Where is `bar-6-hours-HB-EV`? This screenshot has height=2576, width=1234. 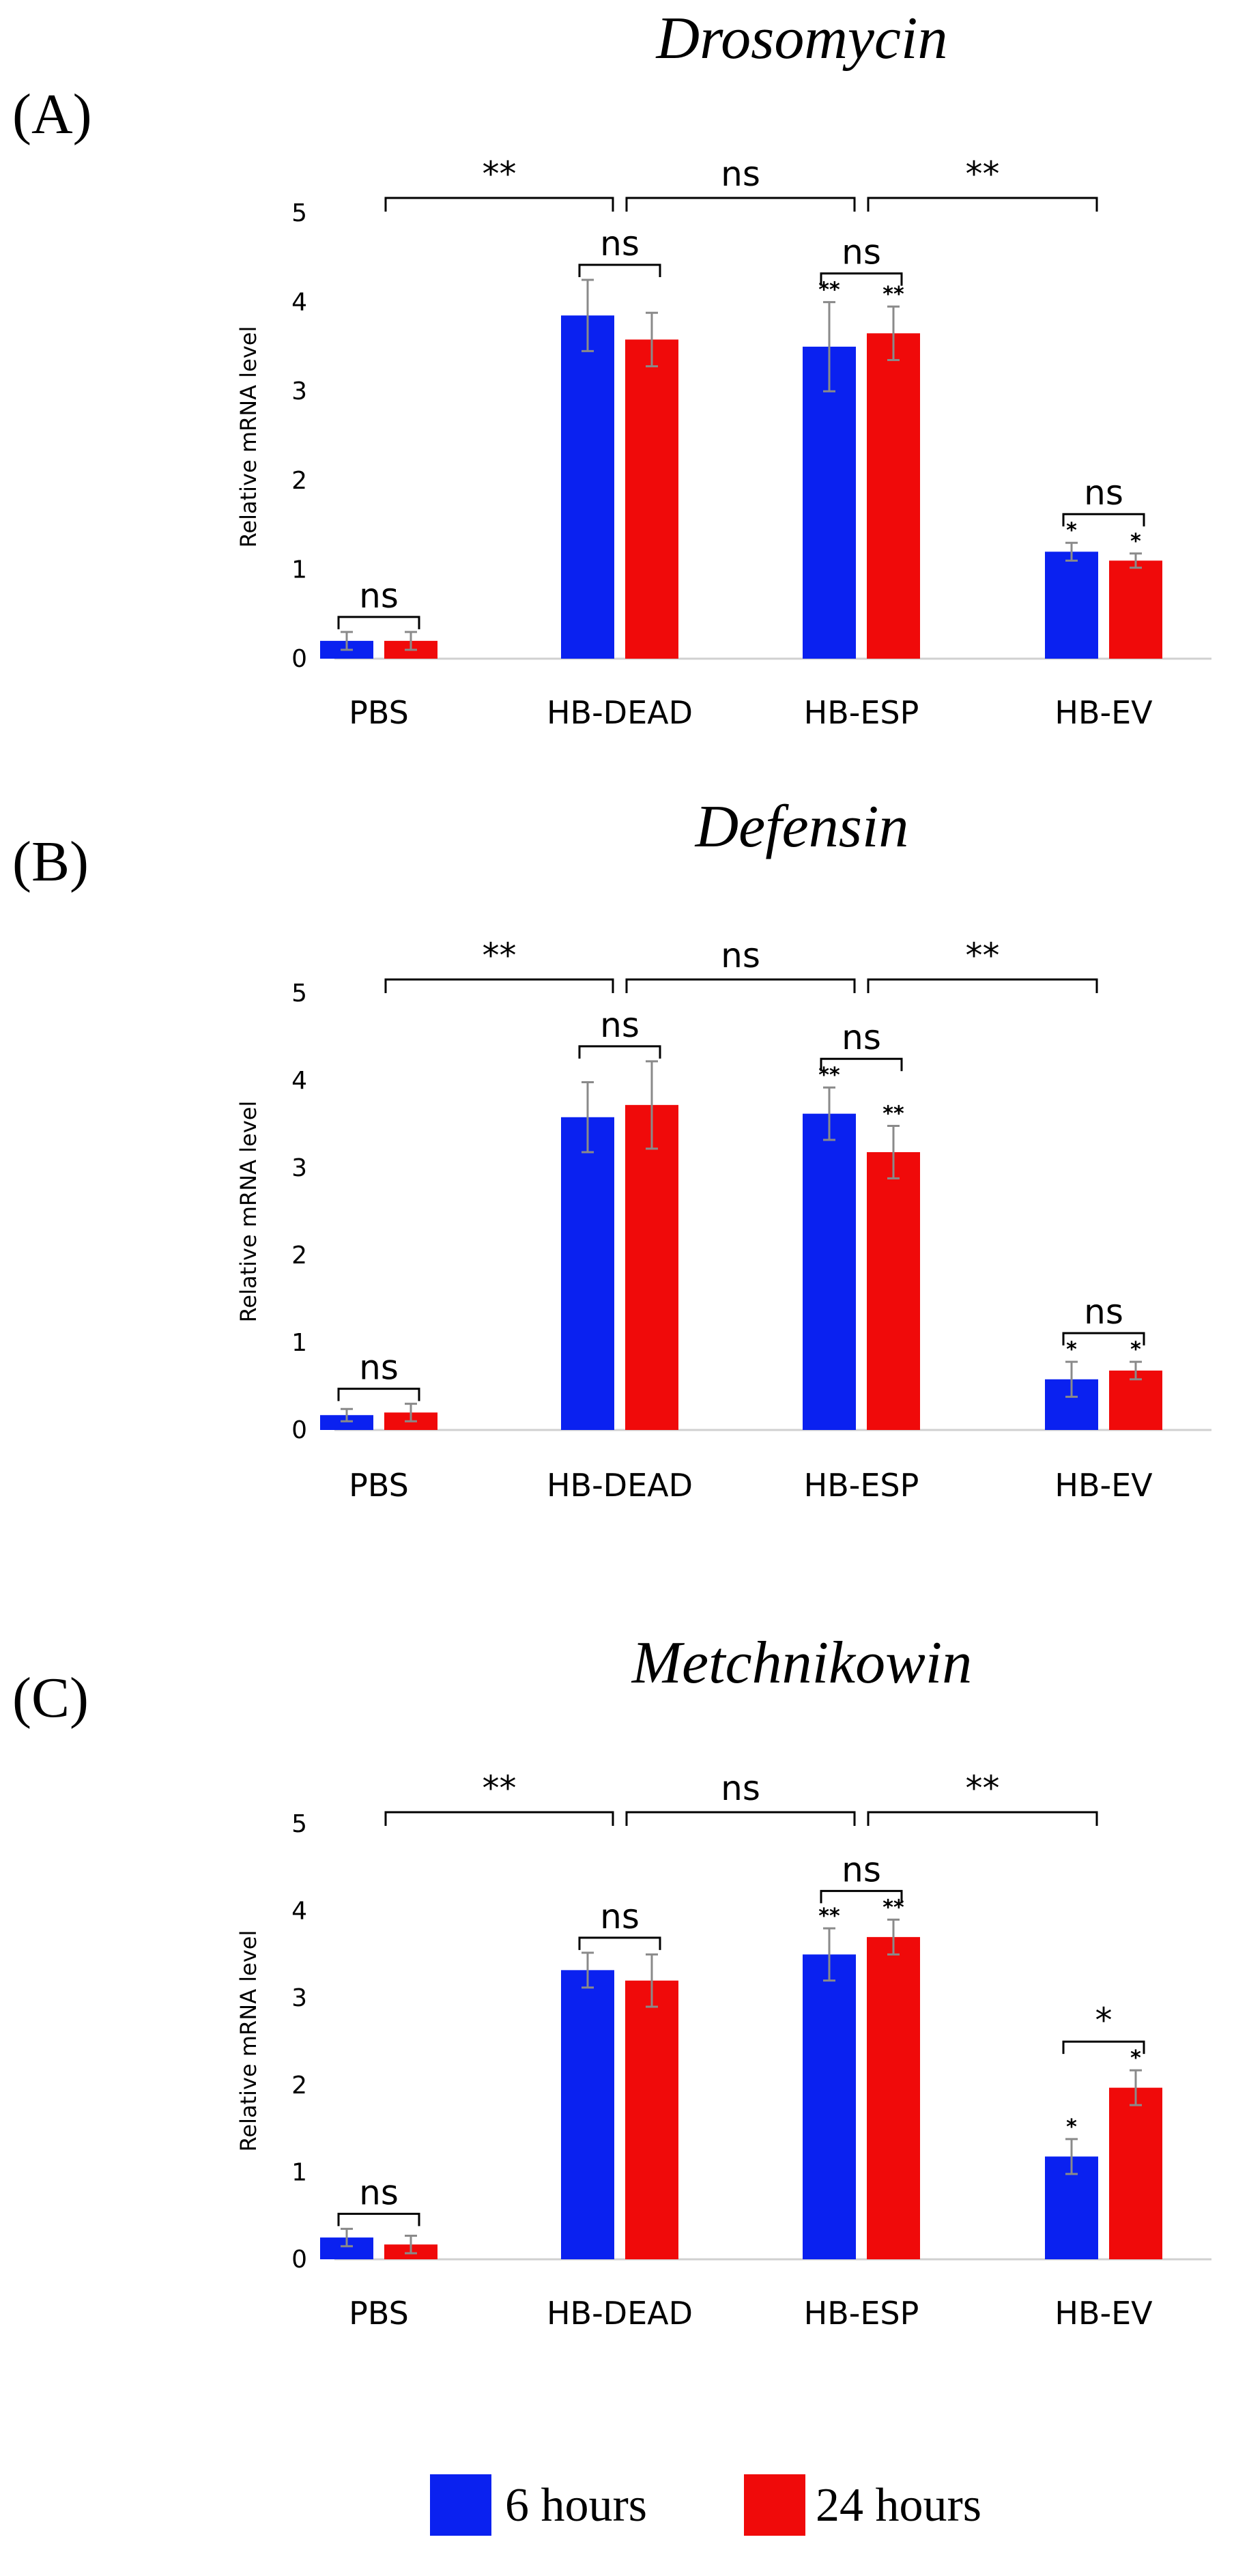 bar-6-hours-HB-EV is located at coordinates (1071, 605).